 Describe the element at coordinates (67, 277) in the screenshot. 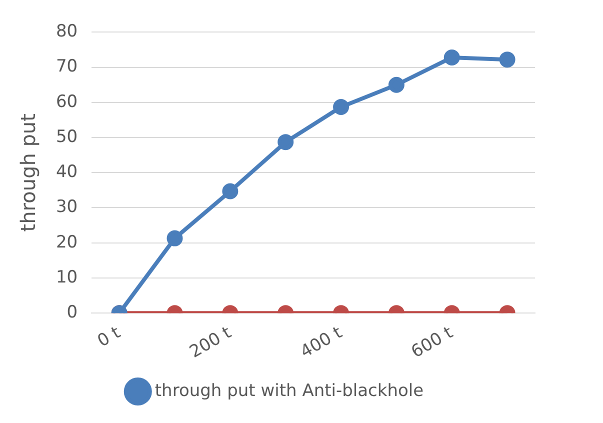

I see `y-tick-label: 10` at that location.